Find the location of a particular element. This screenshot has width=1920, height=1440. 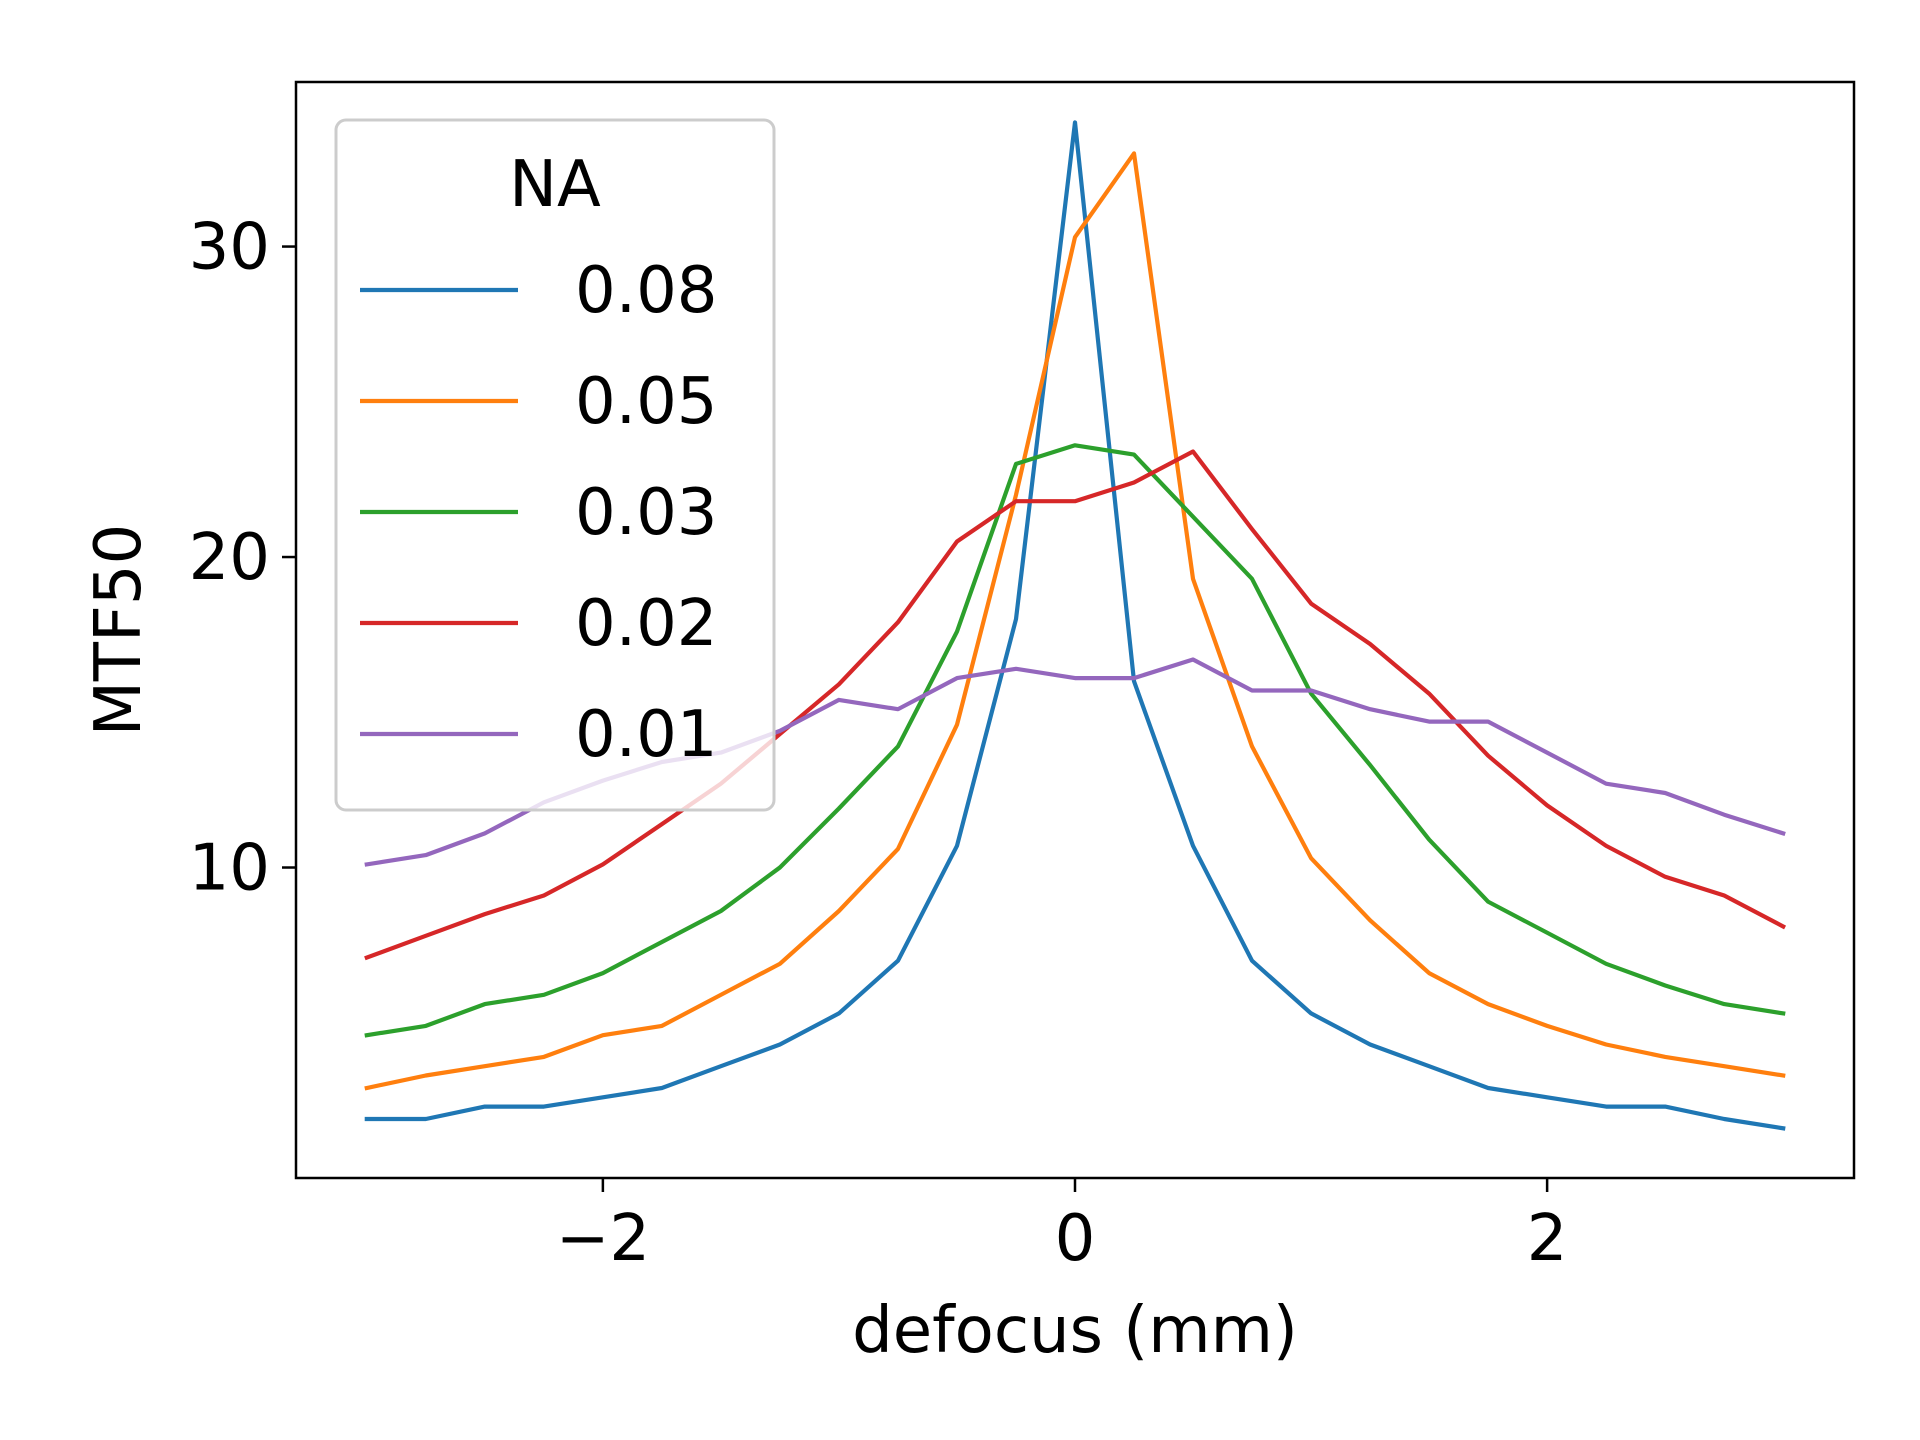

legend-label-0.05: 0.05 is located at coordinates (646, 402).